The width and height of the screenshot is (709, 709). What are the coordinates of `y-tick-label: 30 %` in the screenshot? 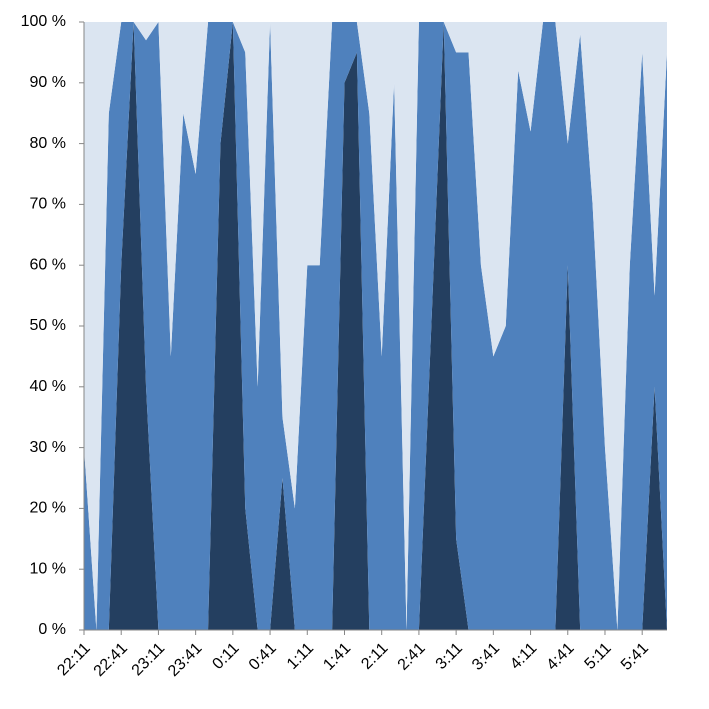 It's located at (48, 447).